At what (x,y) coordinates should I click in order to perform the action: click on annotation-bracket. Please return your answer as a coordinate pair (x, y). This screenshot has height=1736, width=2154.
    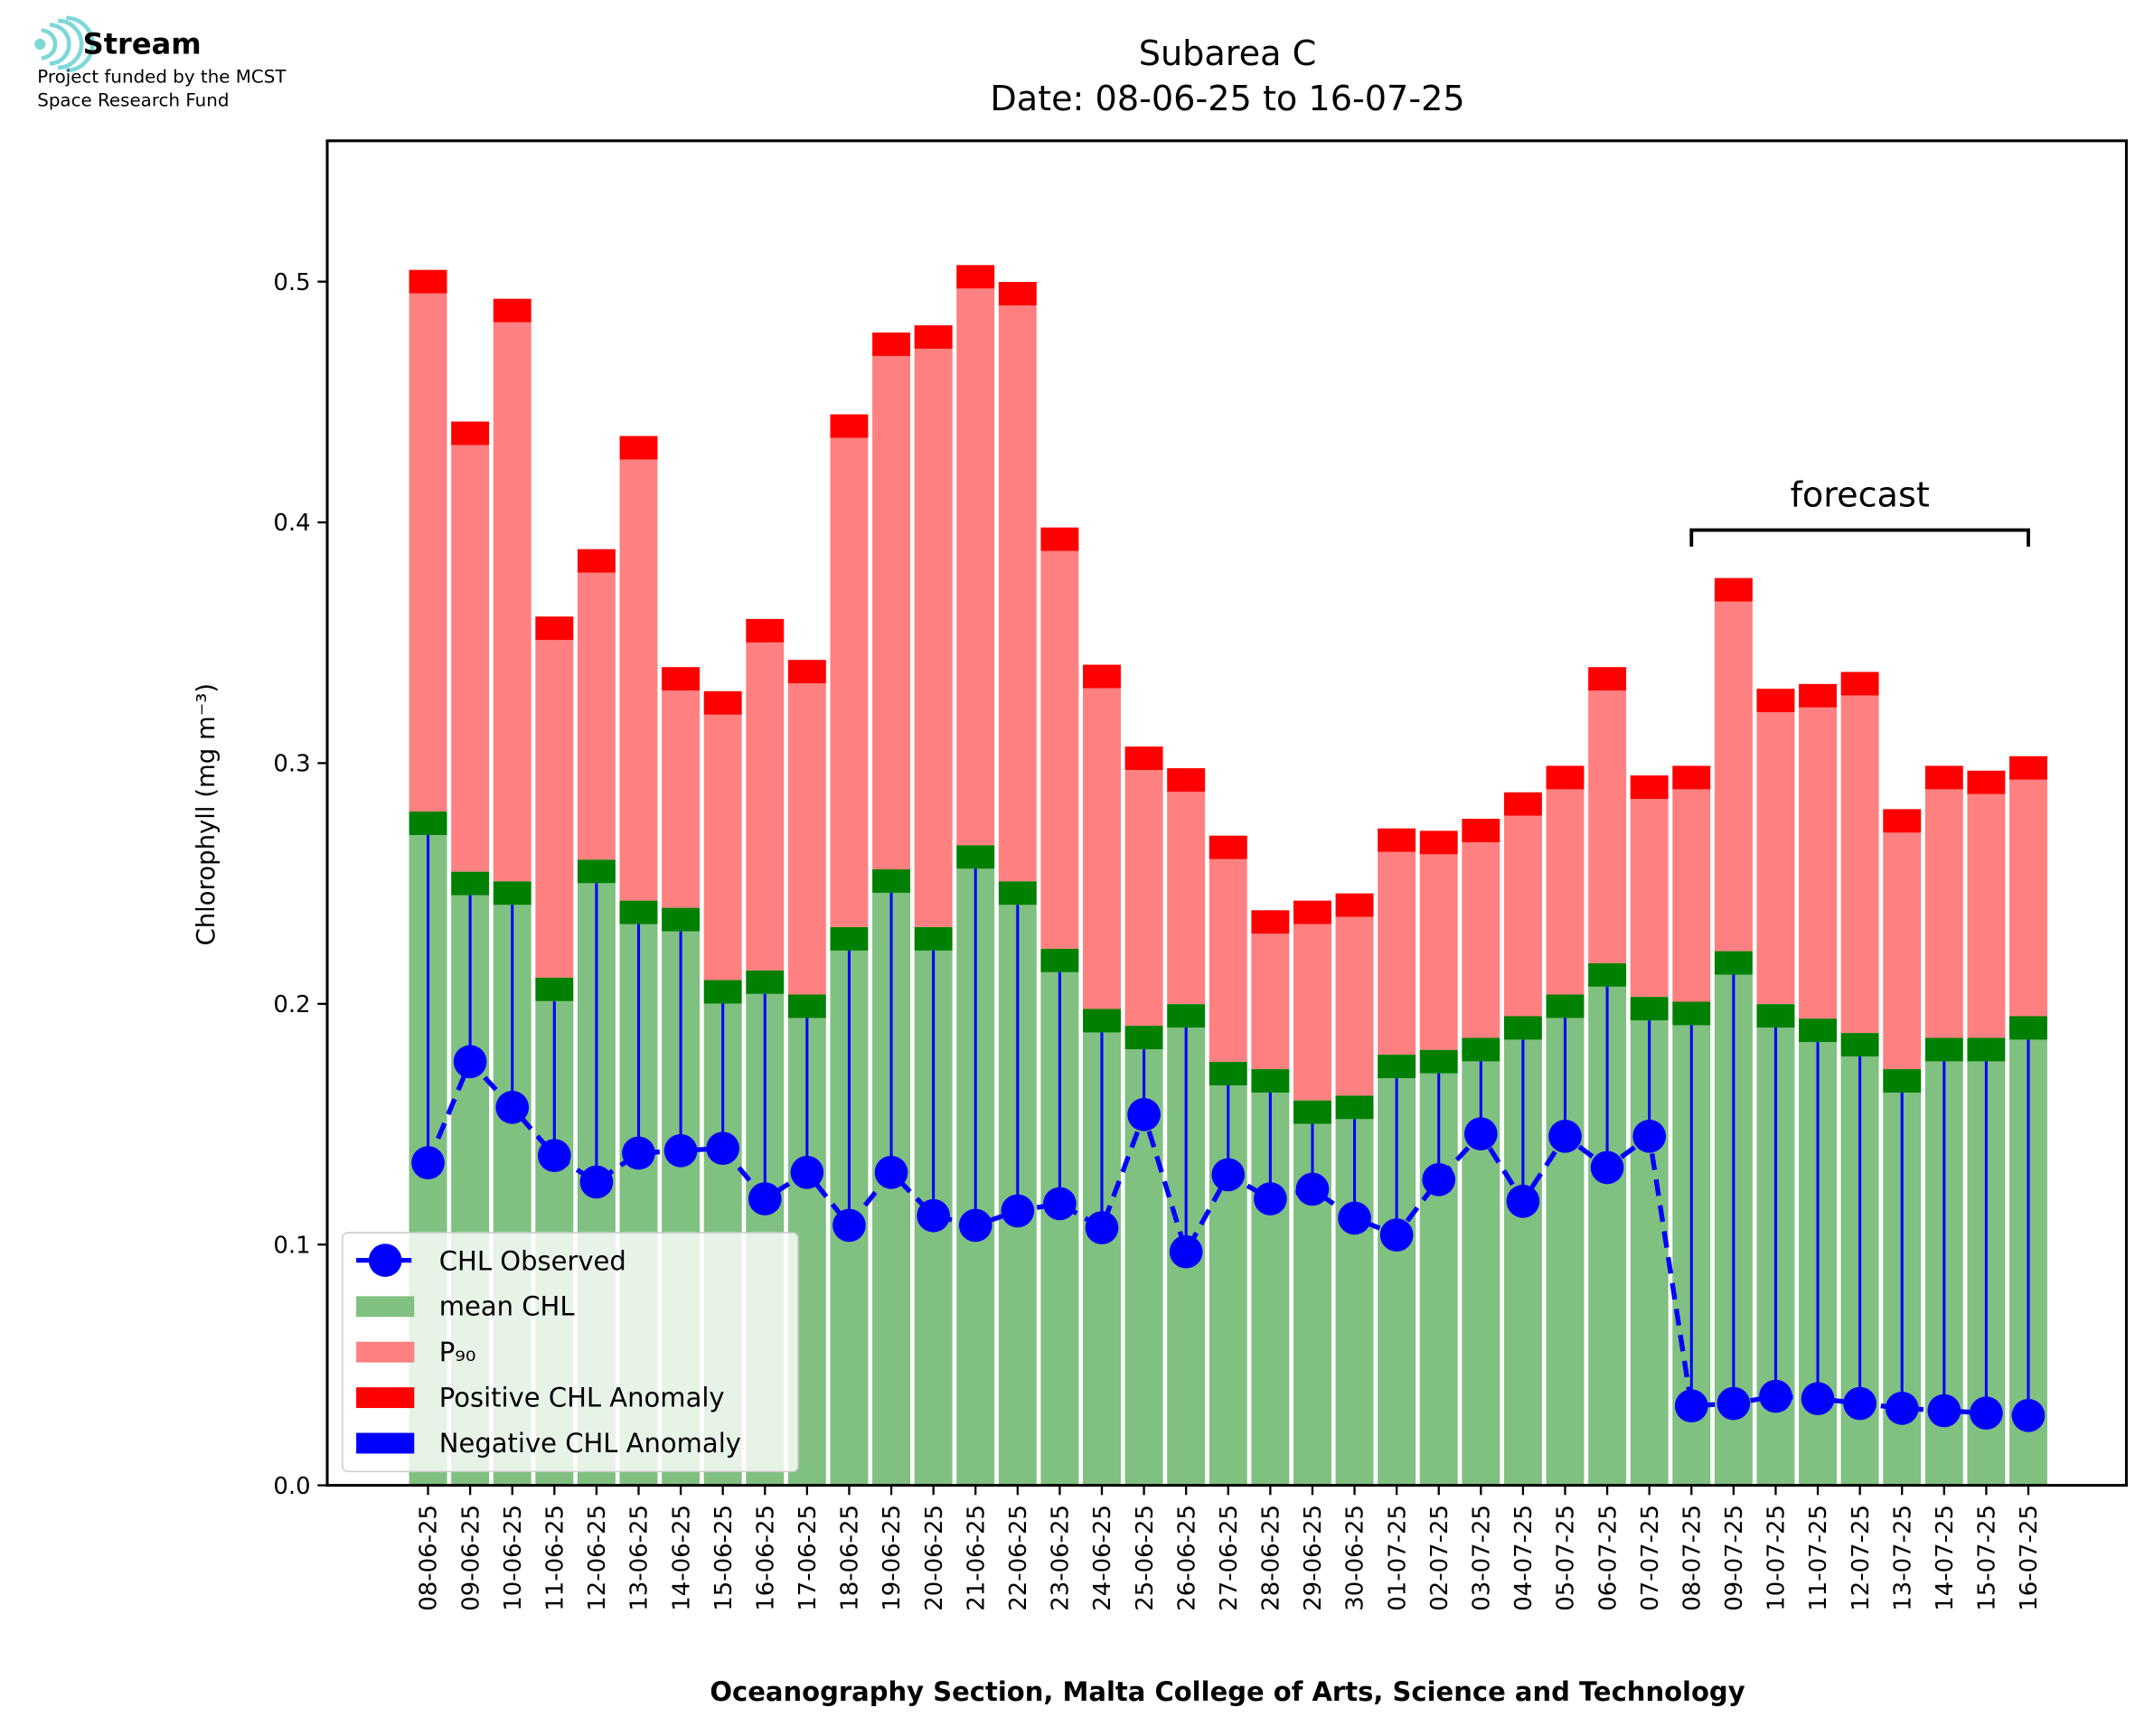
    Looking at the image, I should click on (1859, 537).